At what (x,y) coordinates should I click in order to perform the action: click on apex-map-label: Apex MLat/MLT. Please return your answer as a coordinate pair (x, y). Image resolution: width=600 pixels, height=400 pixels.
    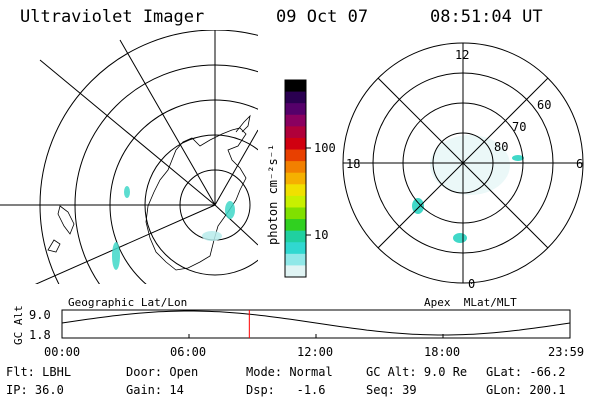
    Looking at the image, I should click on (470, 302).